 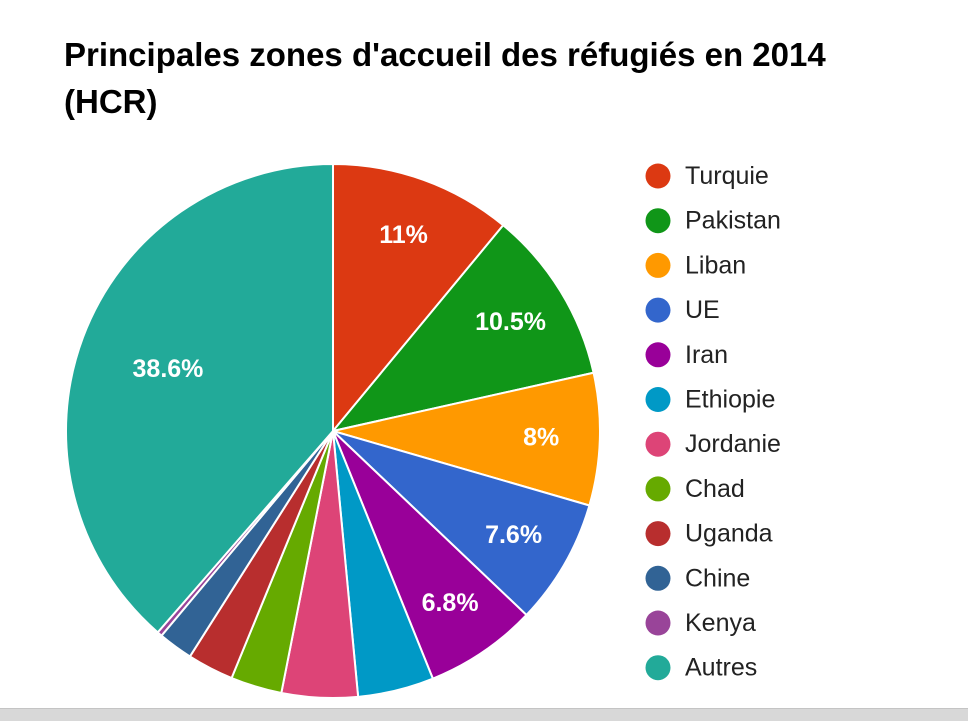 What do you see at coordinates (658, 534) in the screenshot?
I see `legend-swatch-uganda` at bounding box center [658, 534].